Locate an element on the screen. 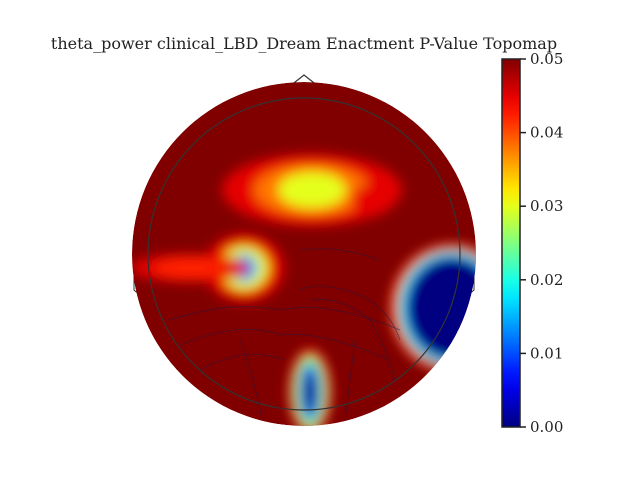 The height and width of the screenshot is (480, 640). colorbar-tick-label: 0.02 is located at coordinates (546, 280).